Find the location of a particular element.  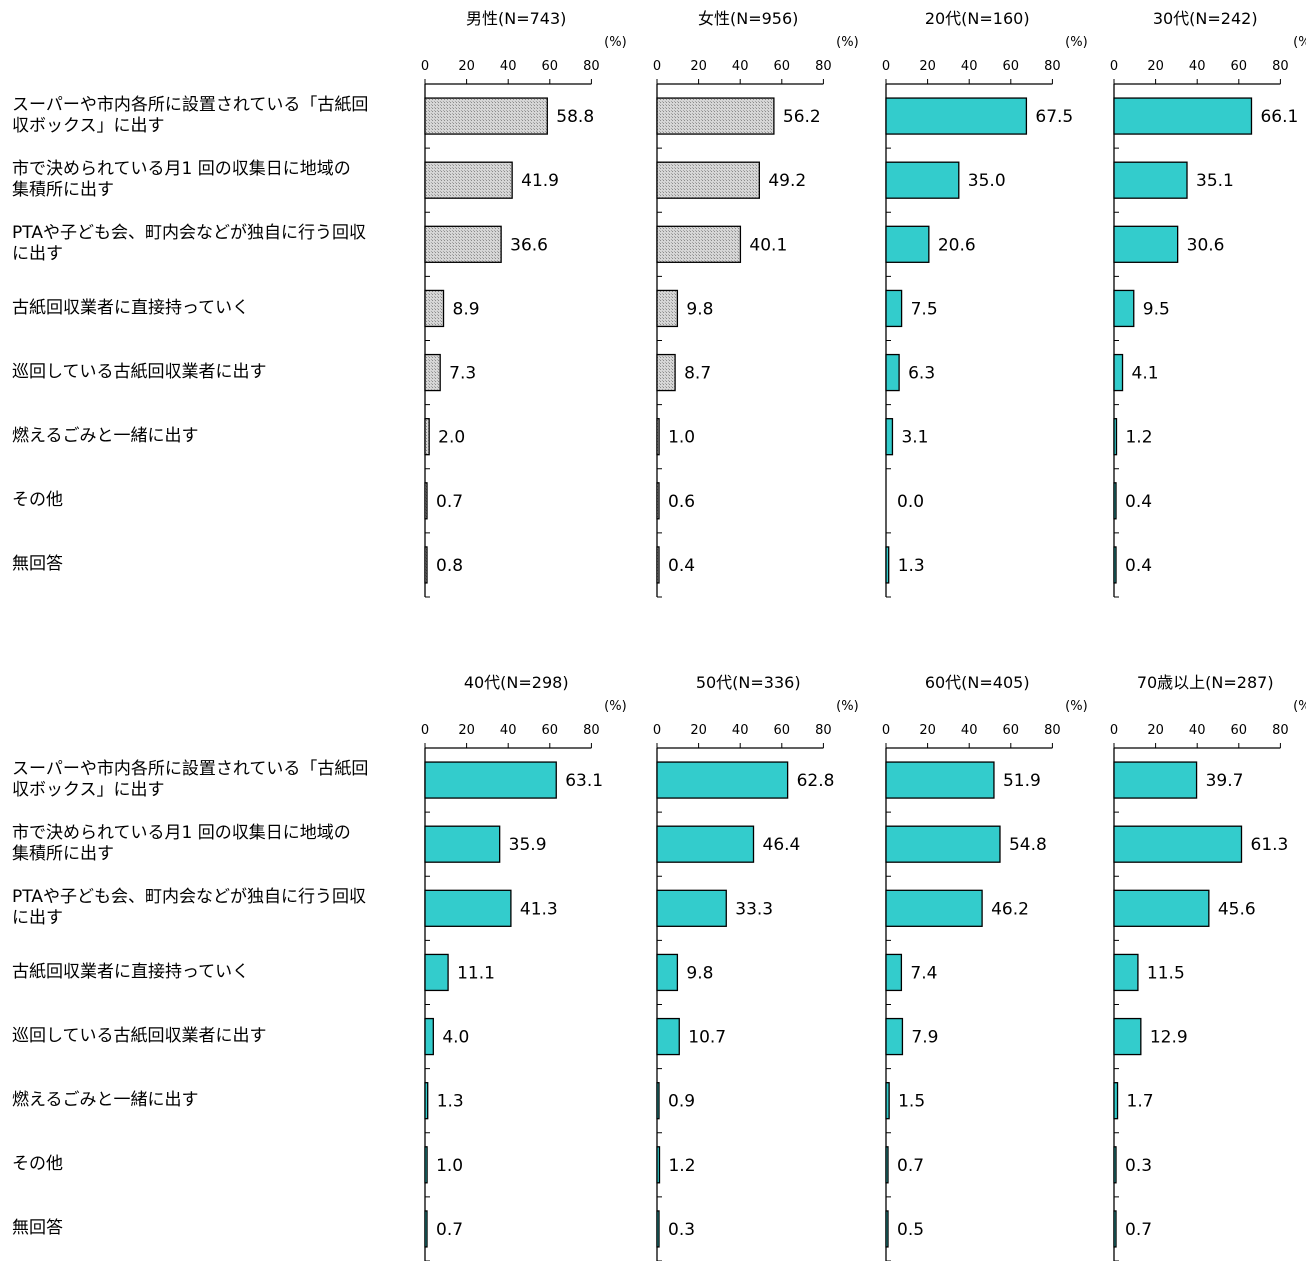

category-label-line: 集積所に出す is located at coordinates (63, 190).